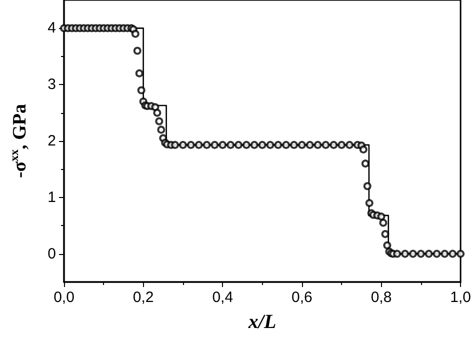 The image size is (474, 341). Describe the element at coordinates (52, 85) in the screenshot. I see `y-tick-label: 3` at that location.